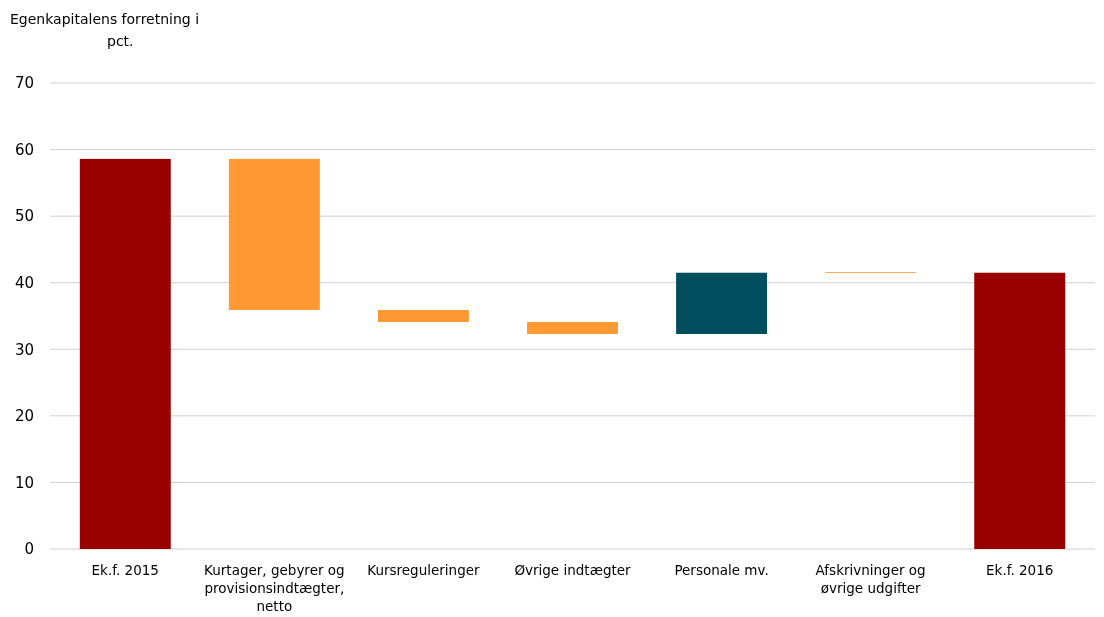 This screenshot has width=1104, height=617. What do you see at coordinates (274, 588) in the screenshot?
I see `x-tick-label: Kurtager, gebyrer og provisionsindtægter, netto` at bounding box center [274, 588].